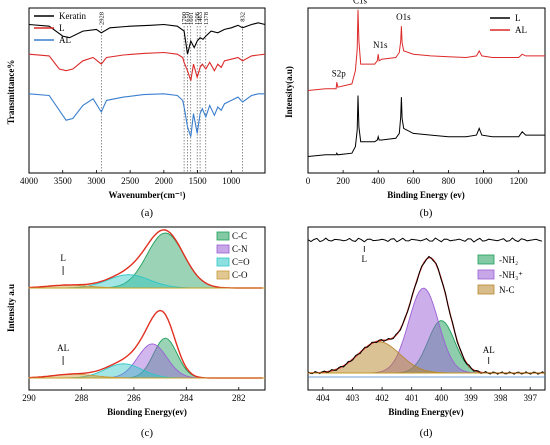  Describe the element at coordinates (130, 181) in the screenshot. I see `panel-a-xtick-label: 2500` at that location.